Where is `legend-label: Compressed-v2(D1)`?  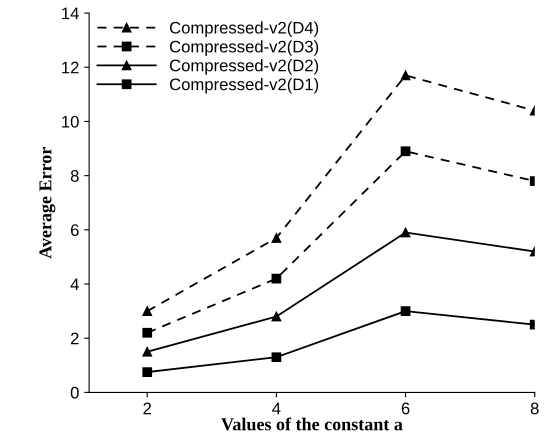 legend-label: Compressed-v2(D1) is located at coordinates (244, 86).